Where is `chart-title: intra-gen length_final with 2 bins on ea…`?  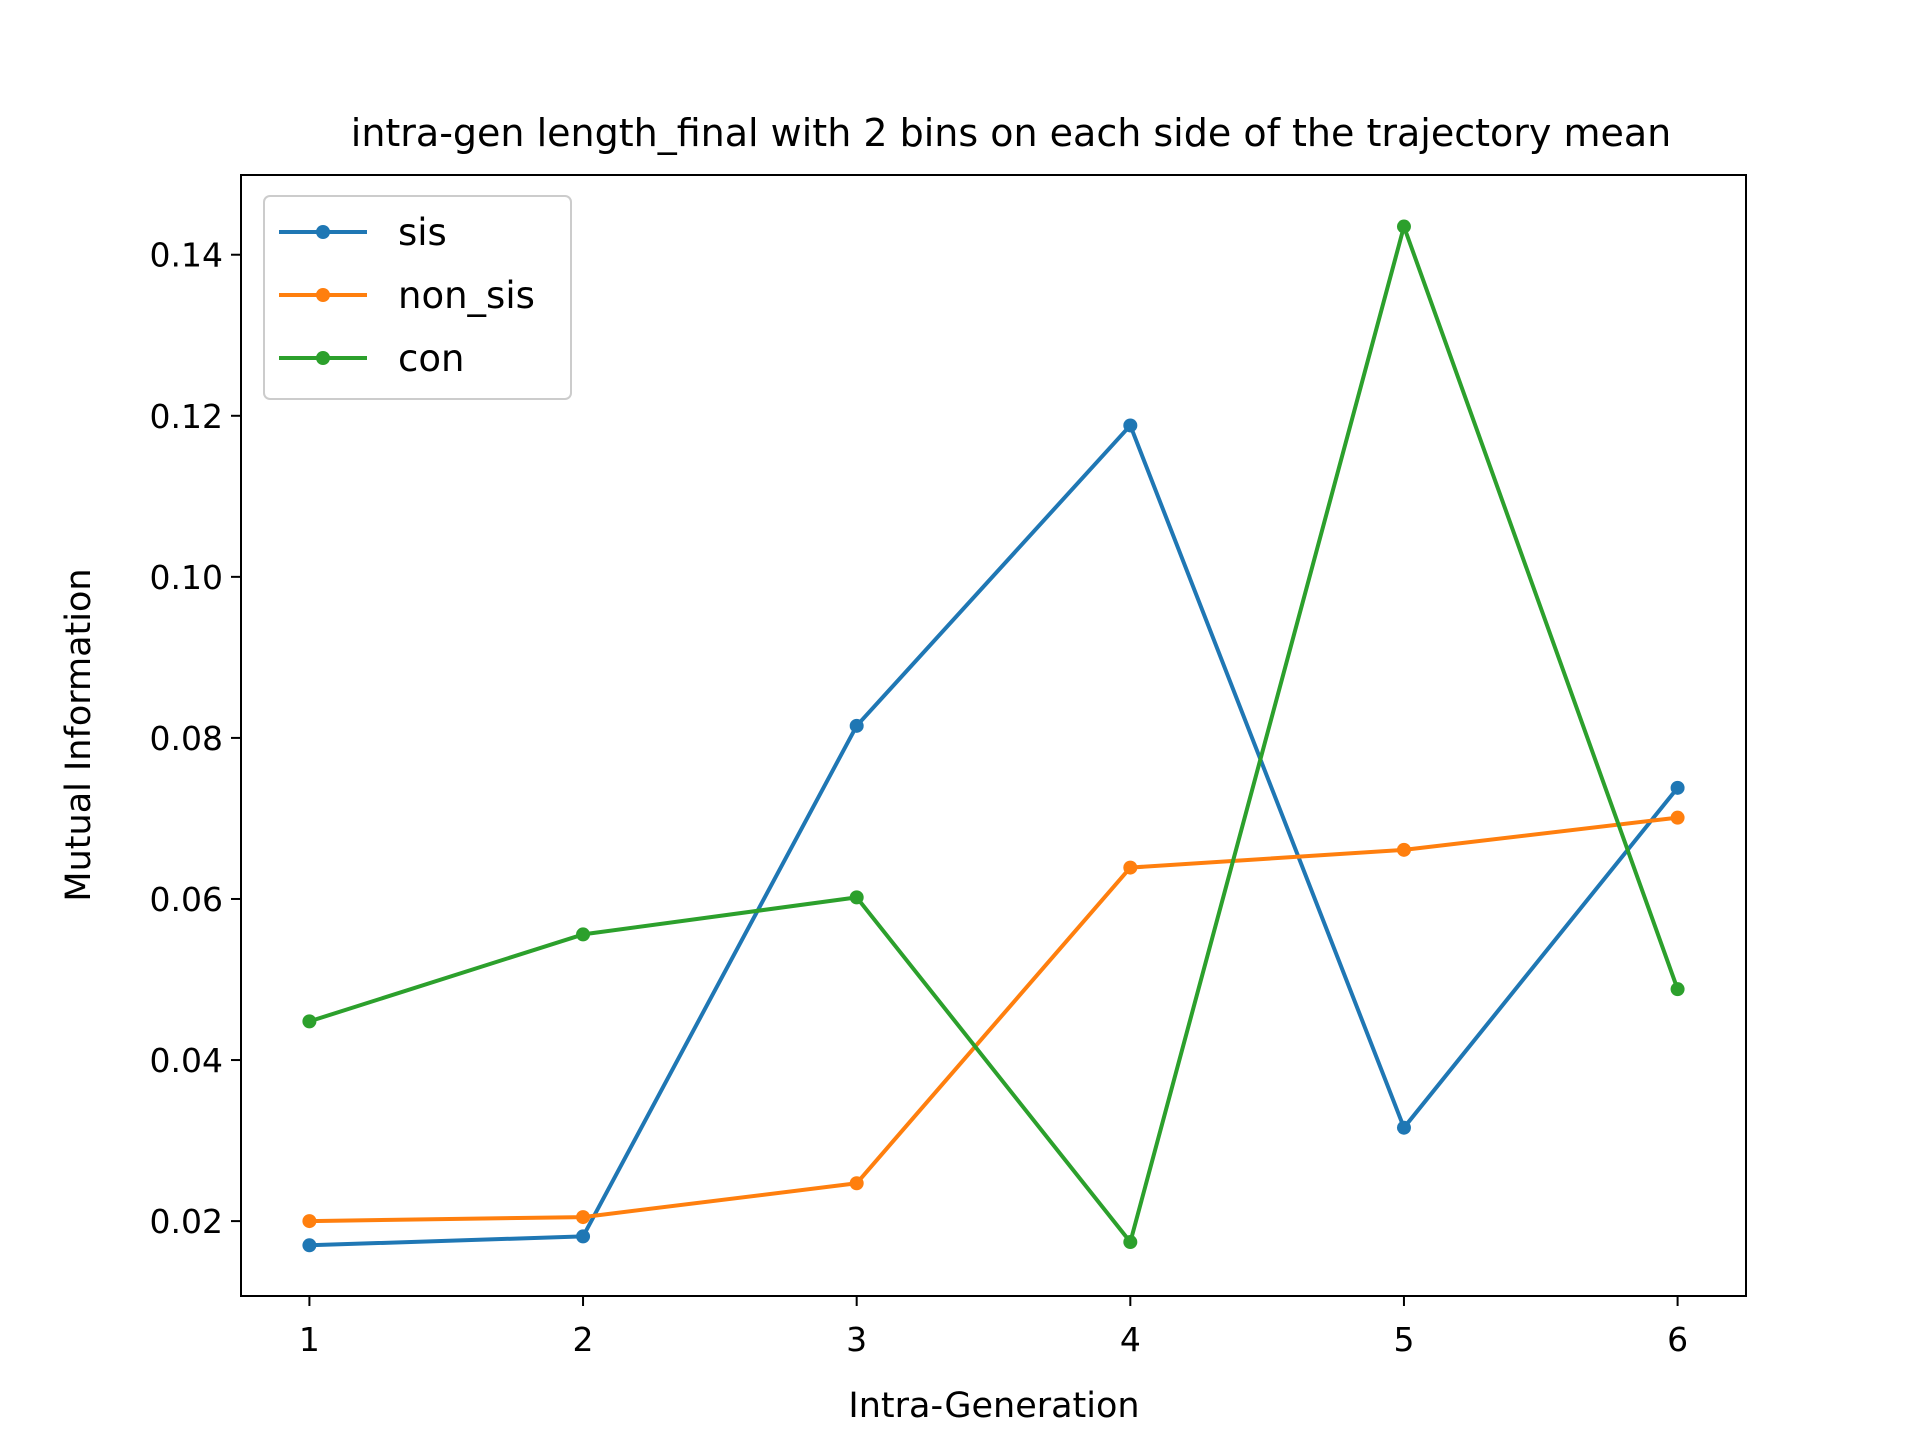 chart-title: intra-gen length_final with 2 bins on ea… is located at coordinates (1011, 133).